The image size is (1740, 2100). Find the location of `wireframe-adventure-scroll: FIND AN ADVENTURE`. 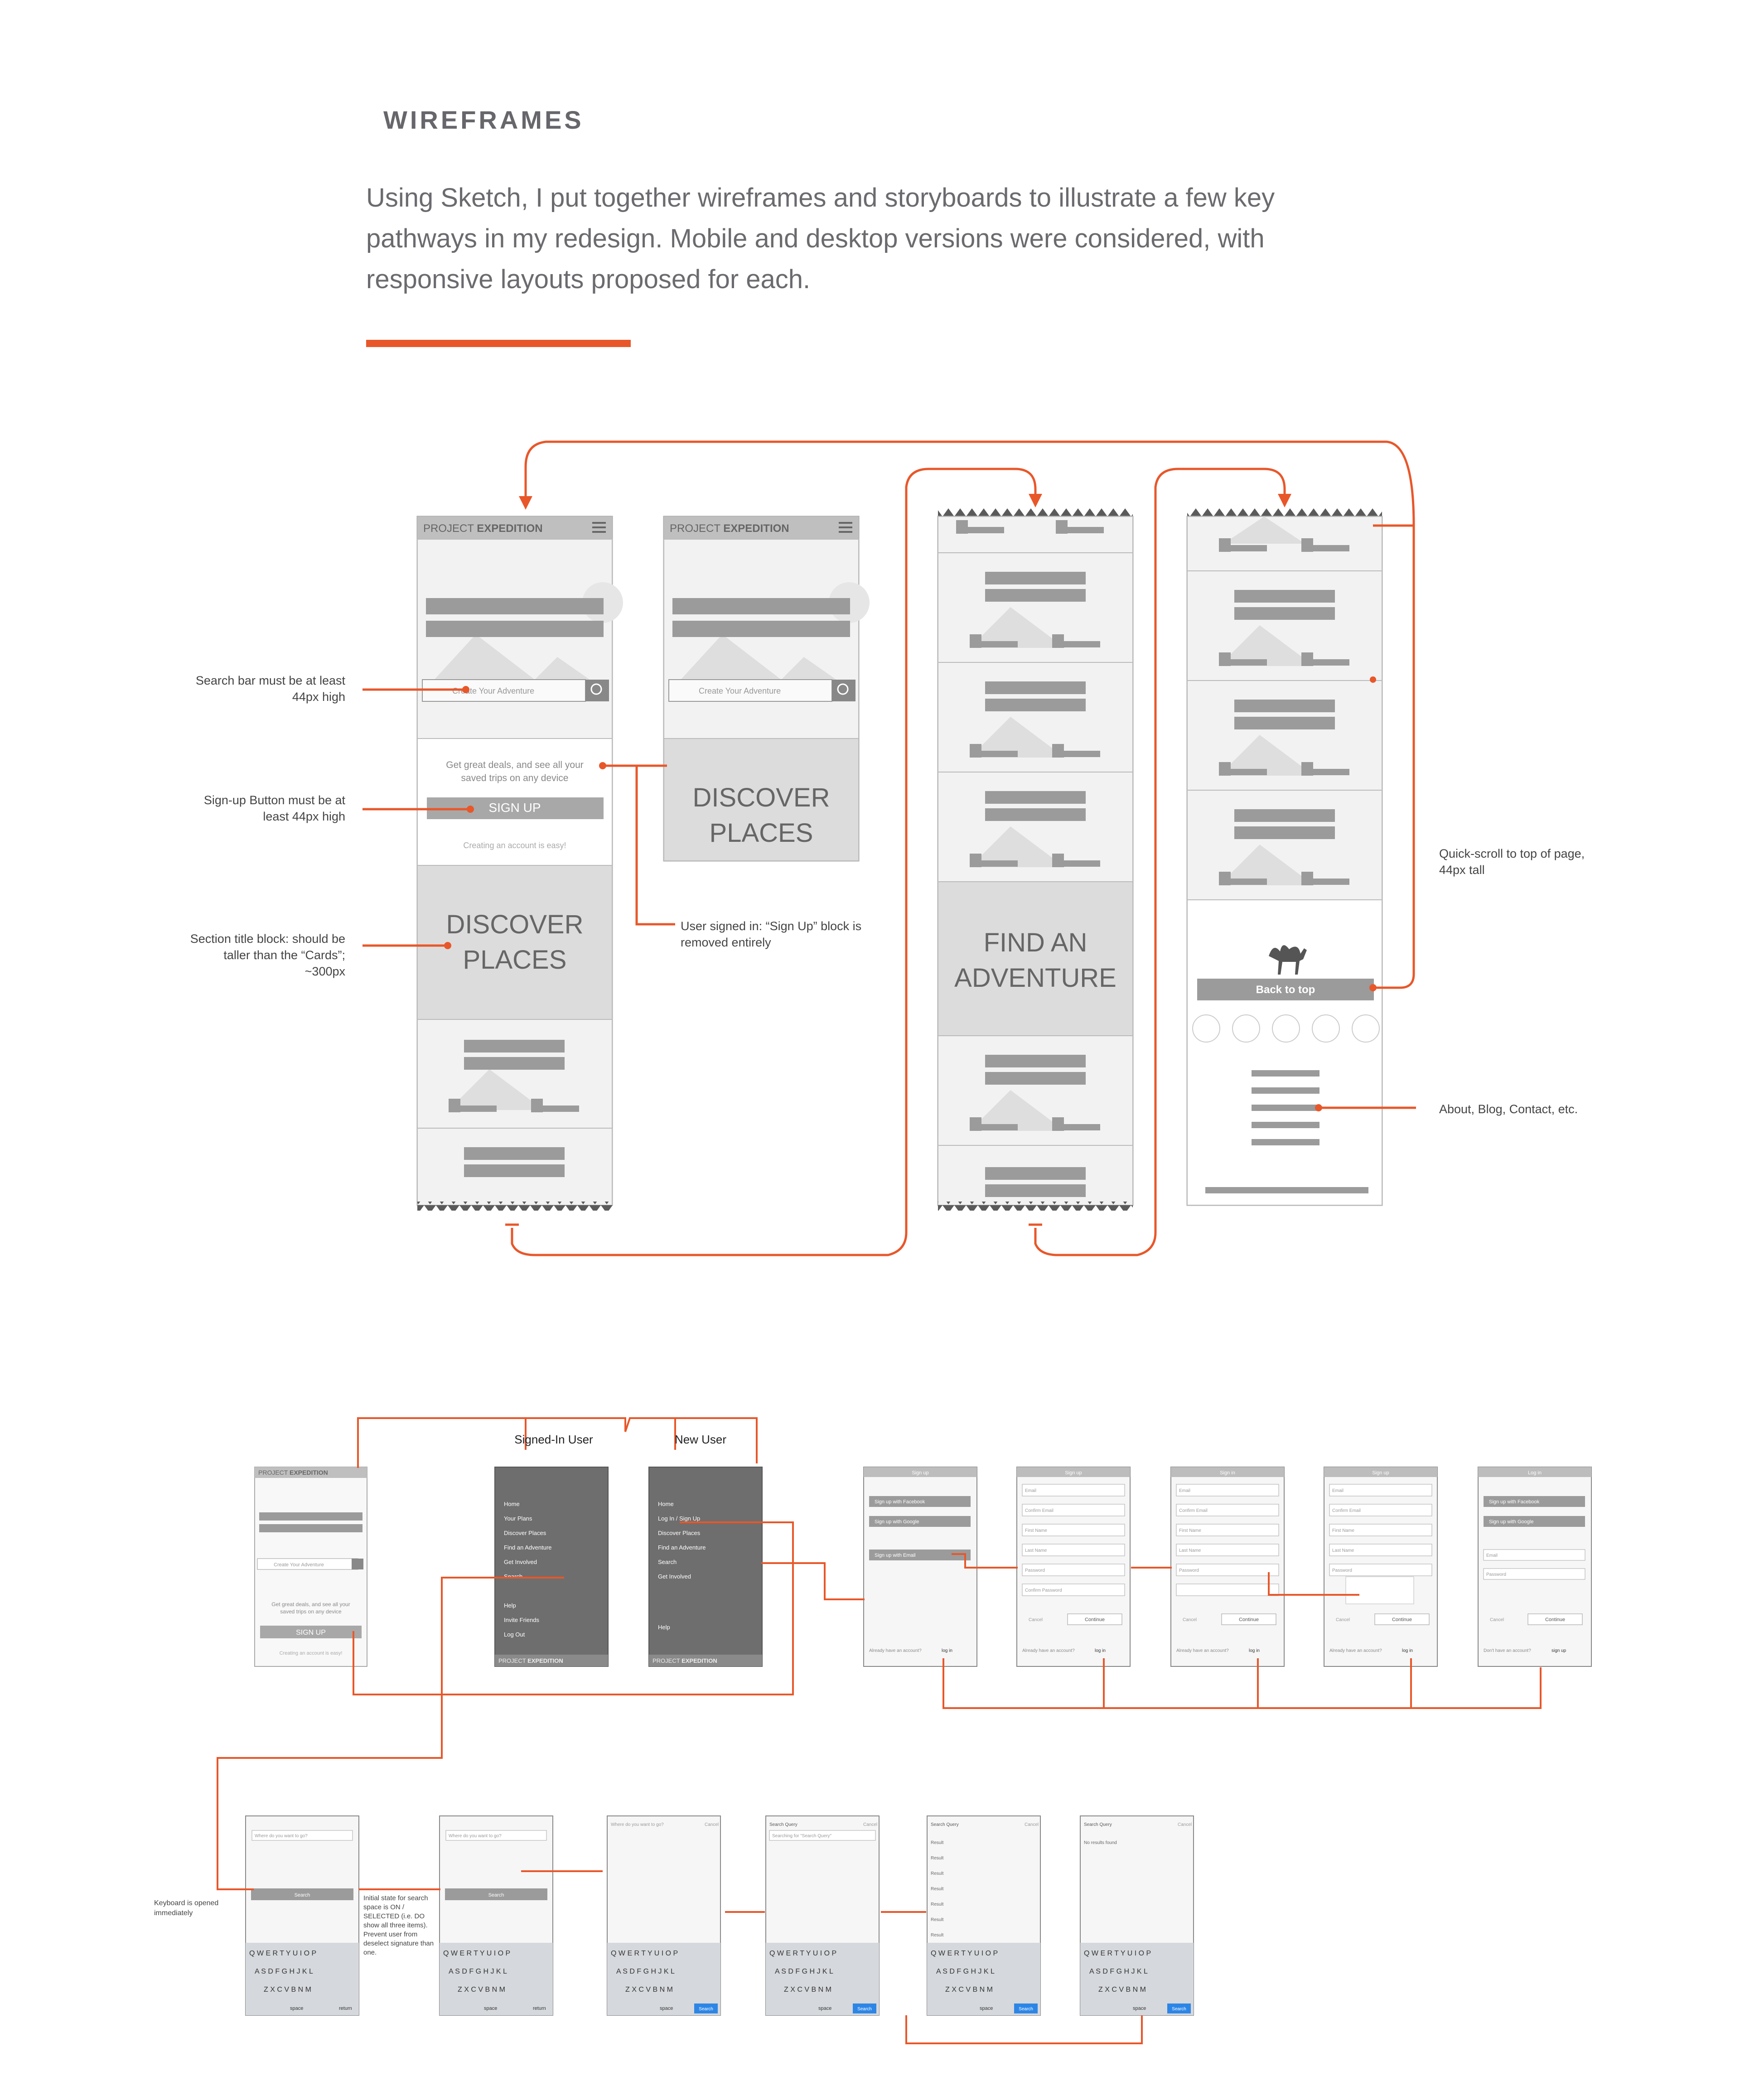

wireframe-adventure-scroll: FIND AN ADVENTURE is located at coordinates (1035, 859).